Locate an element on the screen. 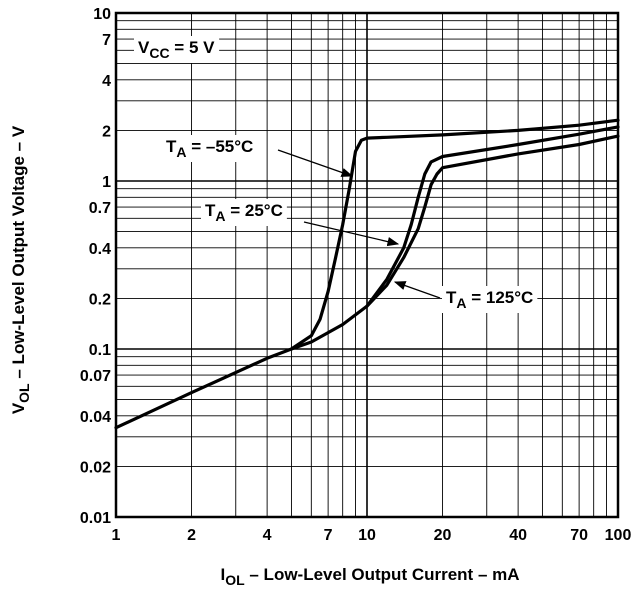 This screenshot has width=639, height=592. x-axis-title: IOL – Low-Level Output Current – mA is located at coordinates (369, 576).